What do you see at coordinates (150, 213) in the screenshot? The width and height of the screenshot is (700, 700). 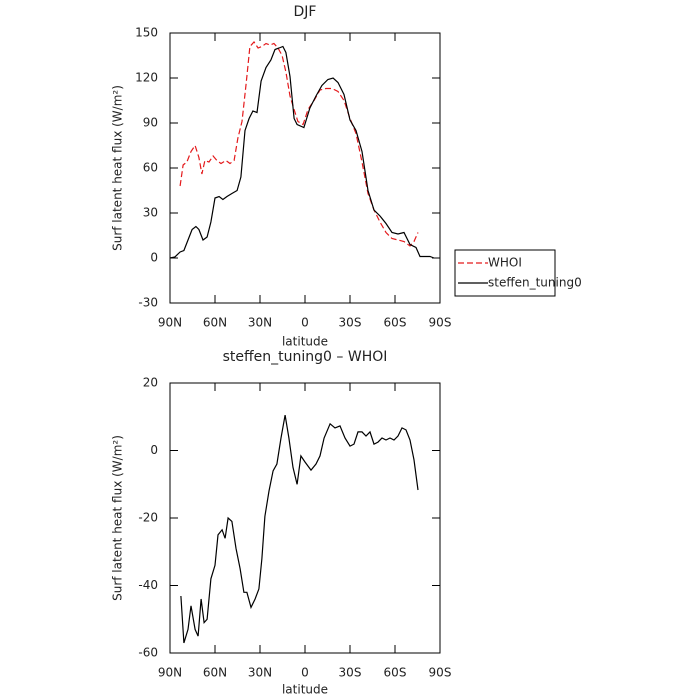 I see `y-tick-label: 30` at bounding box center [150, 213].